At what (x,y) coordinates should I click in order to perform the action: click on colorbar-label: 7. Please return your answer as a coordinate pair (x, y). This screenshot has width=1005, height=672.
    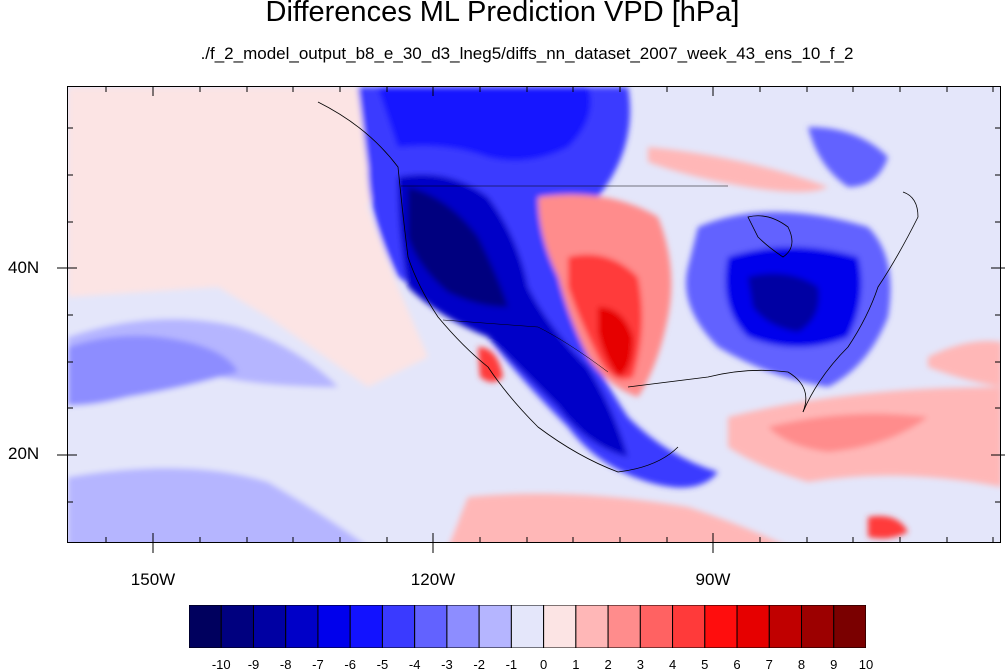
    Looking at the image, I should click on (769, 664).